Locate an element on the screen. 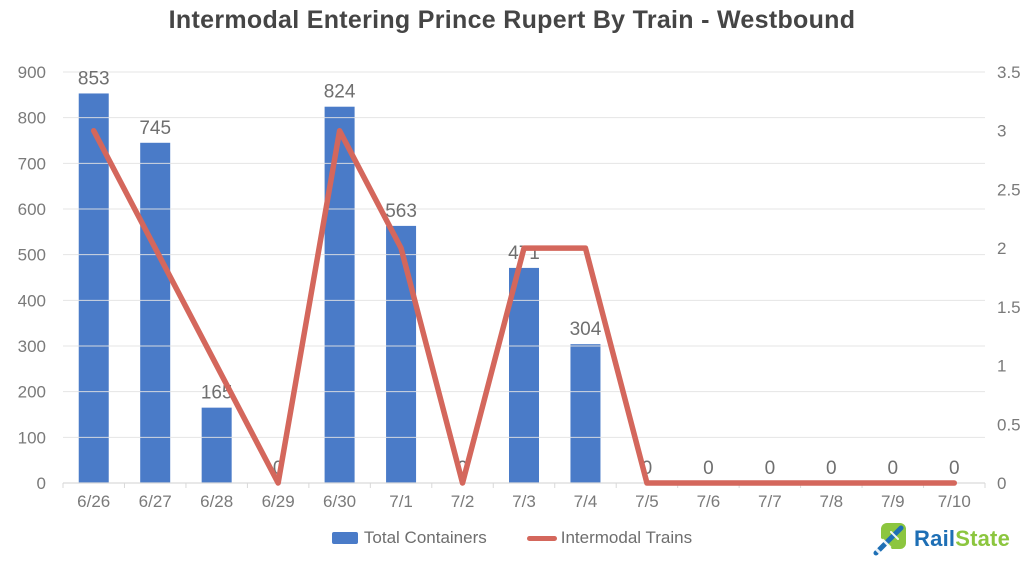 Image resolution: width=1024 pixels, height=561 pixels. x-axis-category-label: 7/2 is located at coordinates (463, 501).